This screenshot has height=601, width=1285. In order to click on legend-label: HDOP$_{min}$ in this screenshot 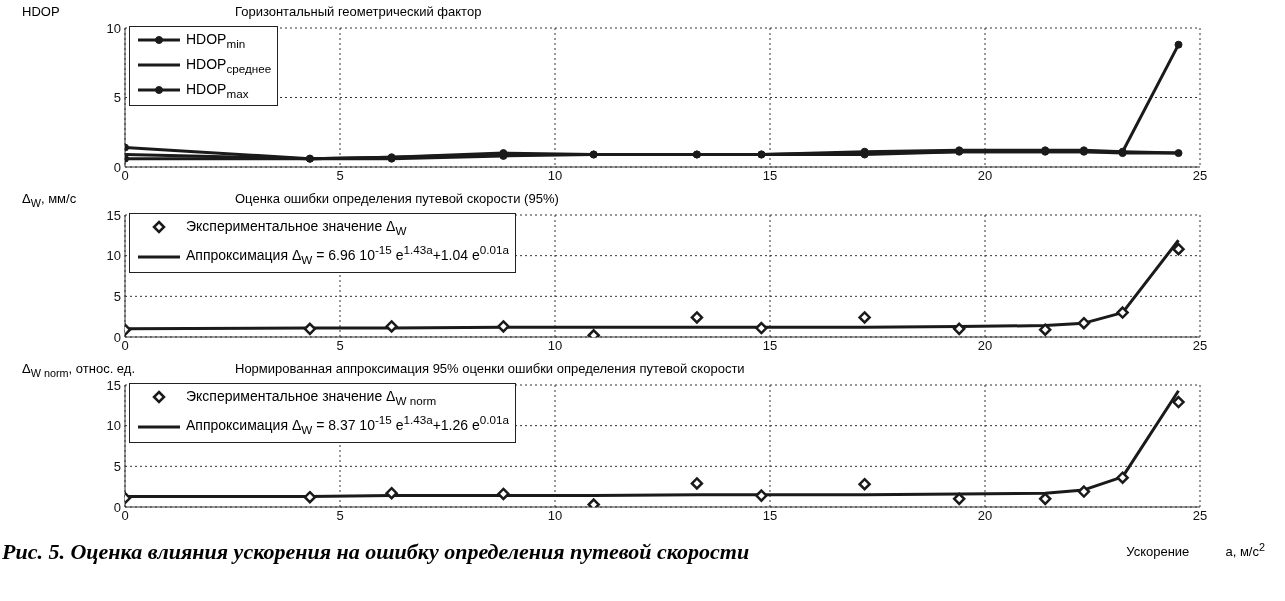, I will do `click(216, 40)`.